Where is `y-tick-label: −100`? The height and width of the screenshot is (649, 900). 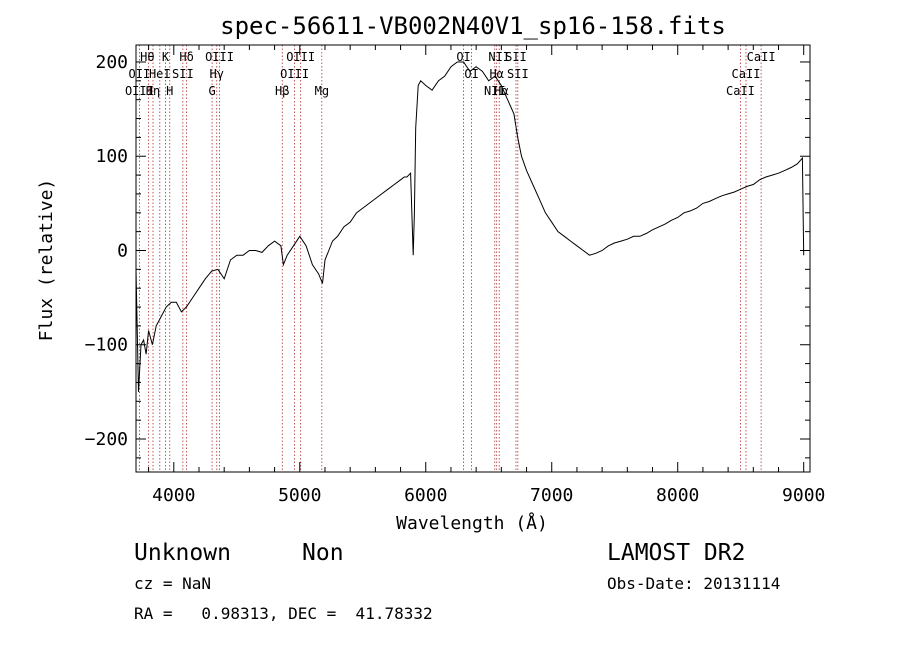
y-tick-label: −100 is located at coordinates (106, 345).